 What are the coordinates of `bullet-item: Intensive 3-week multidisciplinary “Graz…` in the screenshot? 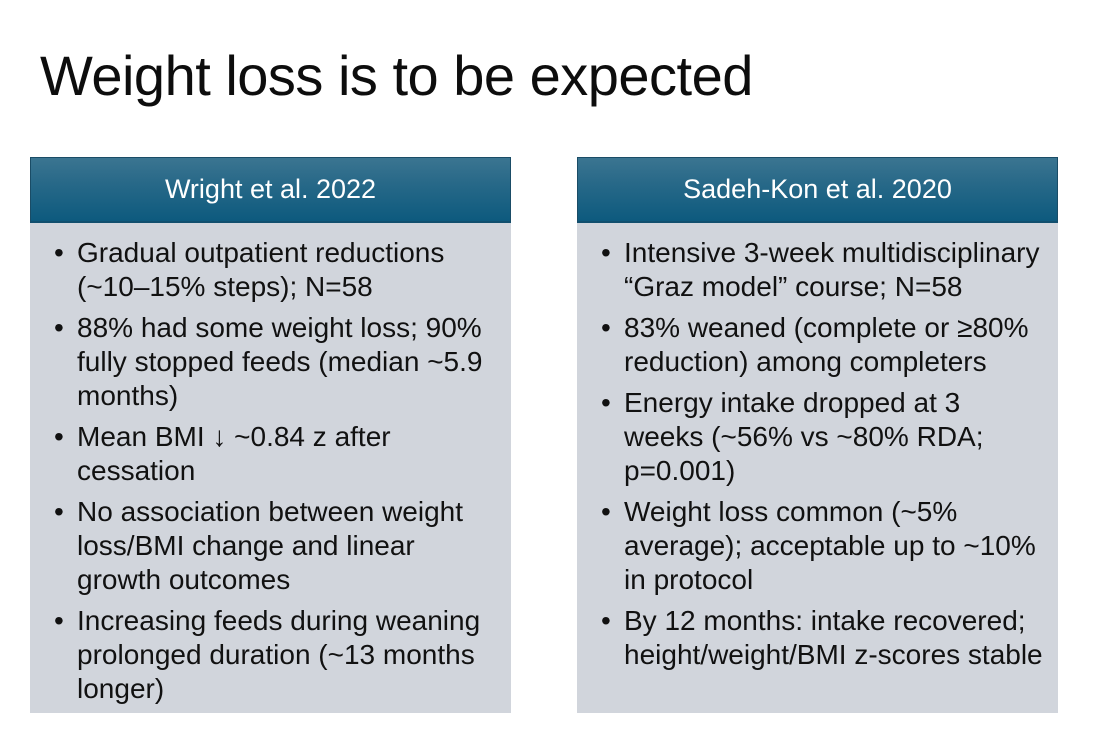 It's located at (819, 270).